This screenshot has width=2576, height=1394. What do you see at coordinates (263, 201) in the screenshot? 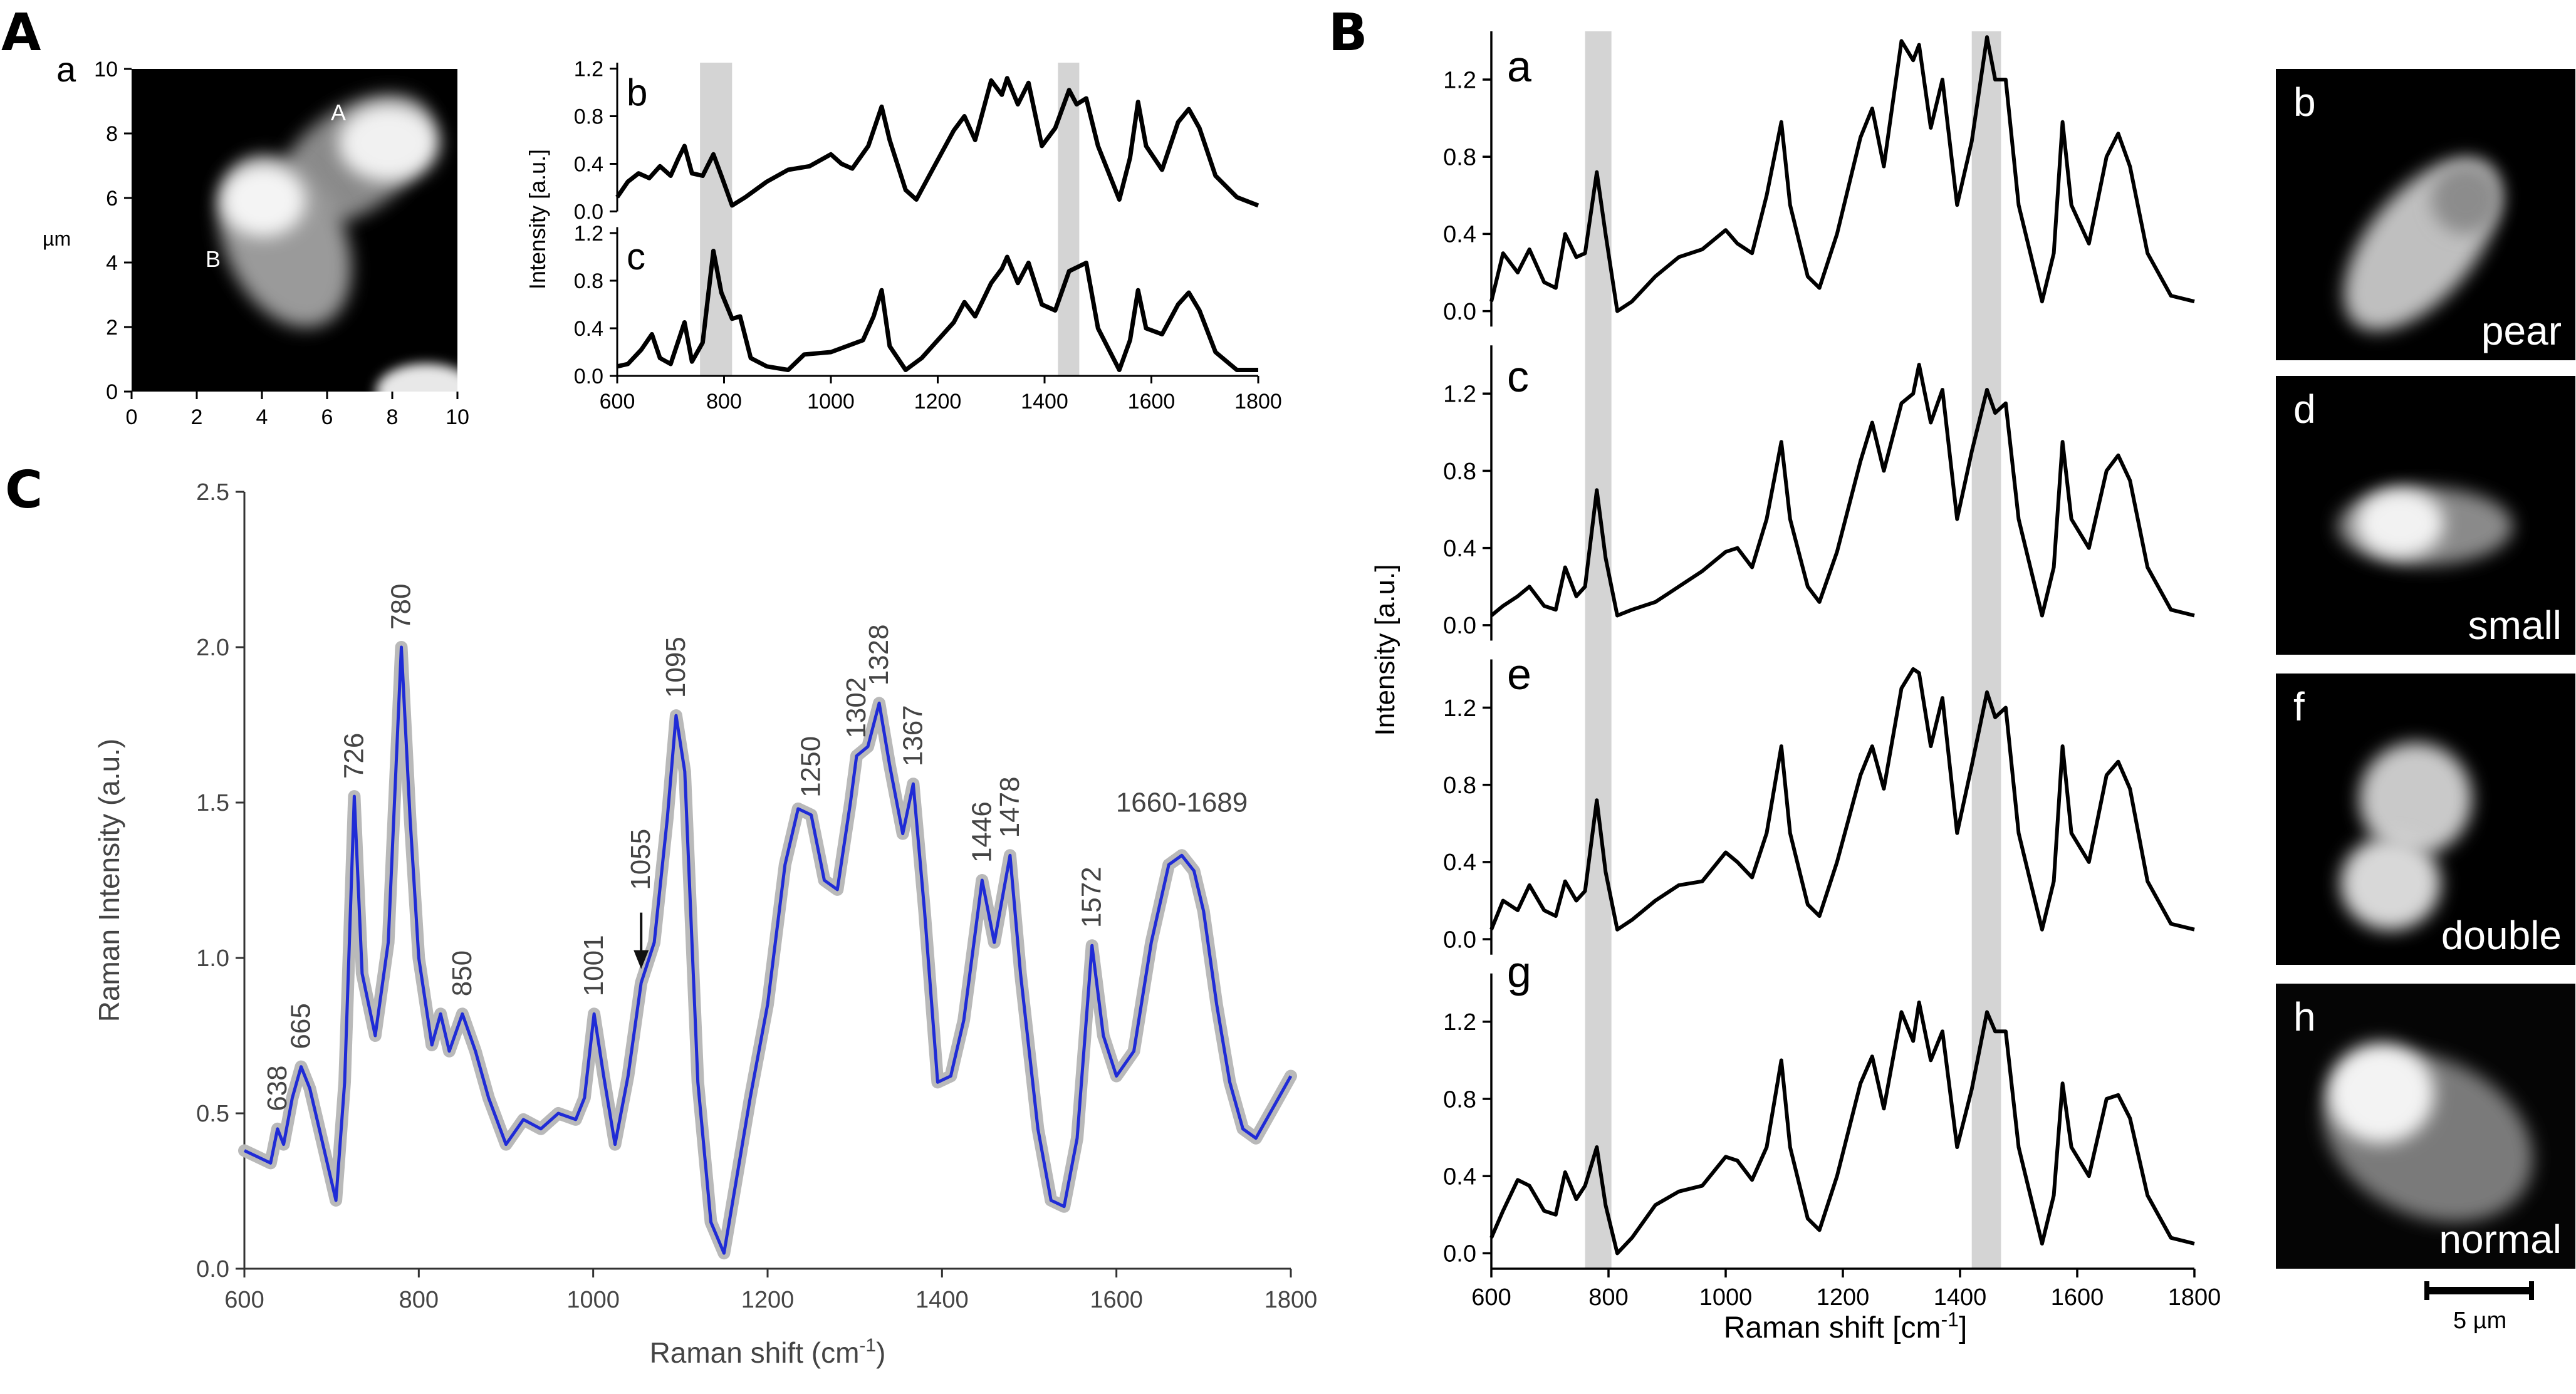
I see `cell-b-bright` at bounding box center [263, 201].